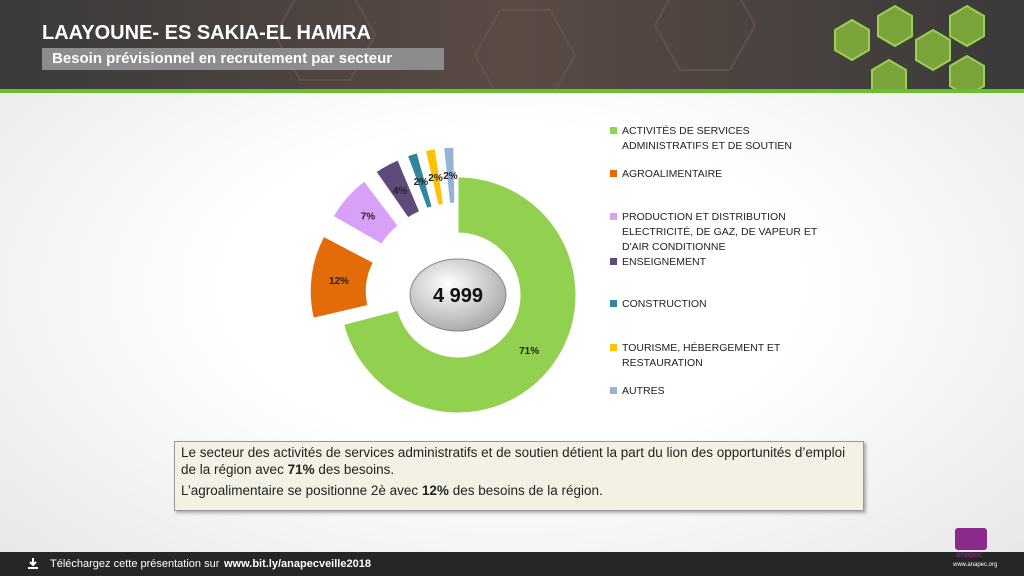  What do you see at coordinates (206, 33) in the screenshot?
I see `title: LAAYOUNE- ES SAKIA-EL HAMRA` at bounding box center [206, 33].